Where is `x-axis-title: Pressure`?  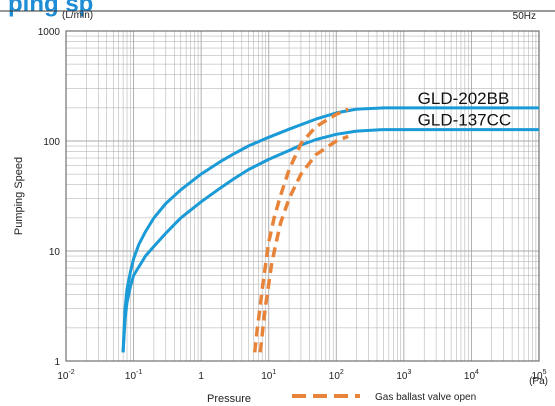 x-axis-title: Pressure is located at coordinates (229, 399).